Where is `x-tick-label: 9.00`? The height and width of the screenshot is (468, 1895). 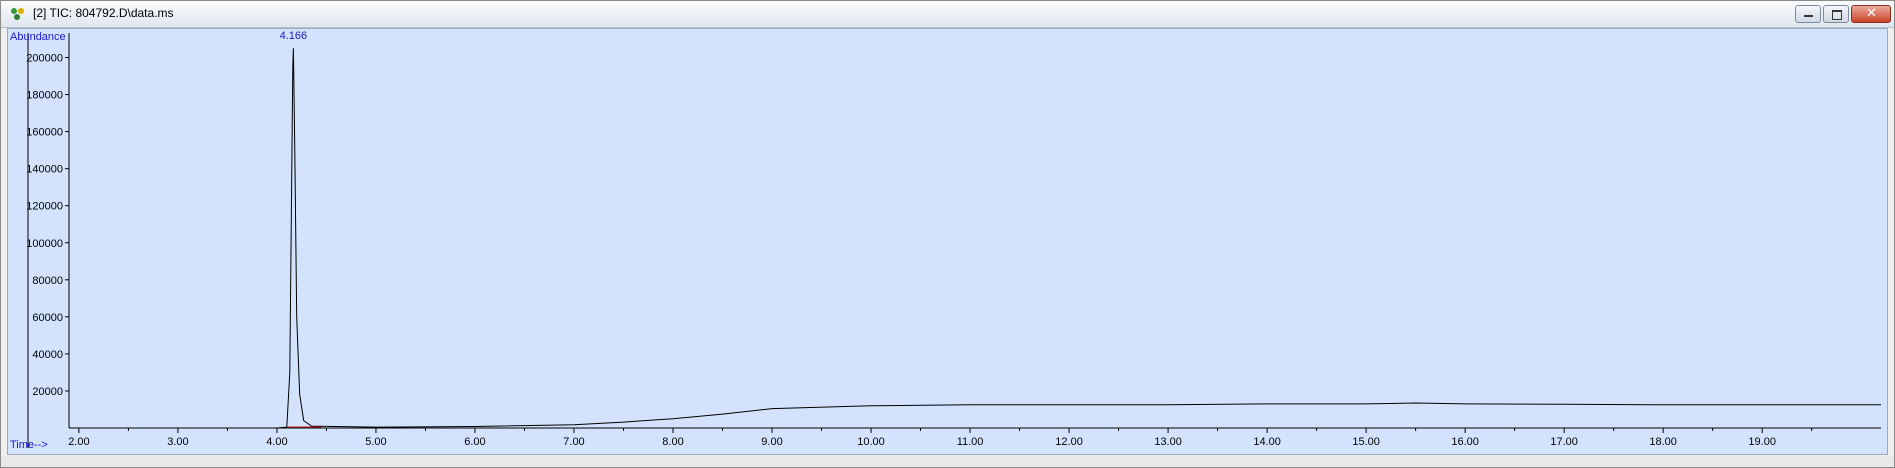
x-tick-label: 9.00 is located at coordinates (771, 442).